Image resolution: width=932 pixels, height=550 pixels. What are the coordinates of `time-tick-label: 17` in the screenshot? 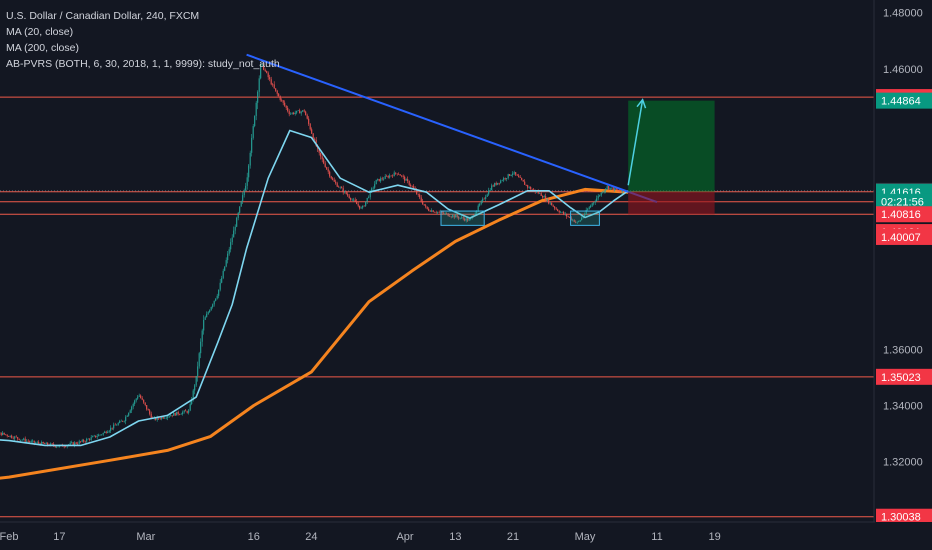 It's located at (59, 537).